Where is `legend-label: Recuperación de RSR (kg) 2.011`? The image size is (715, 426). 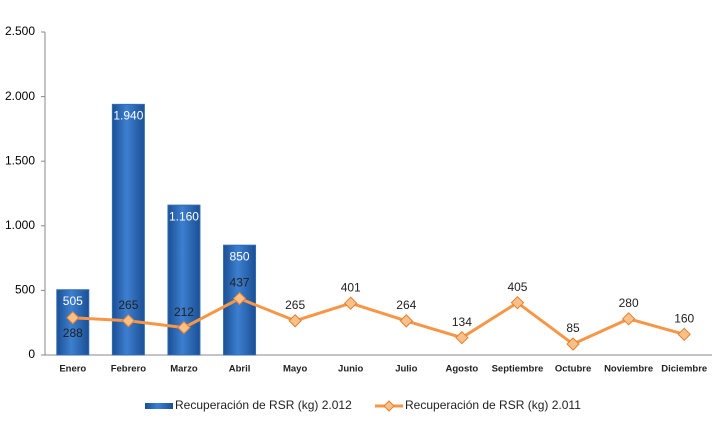
legend-label: Recuperación de RSR (kg) 2.011 is located at coordinates (493, 405).